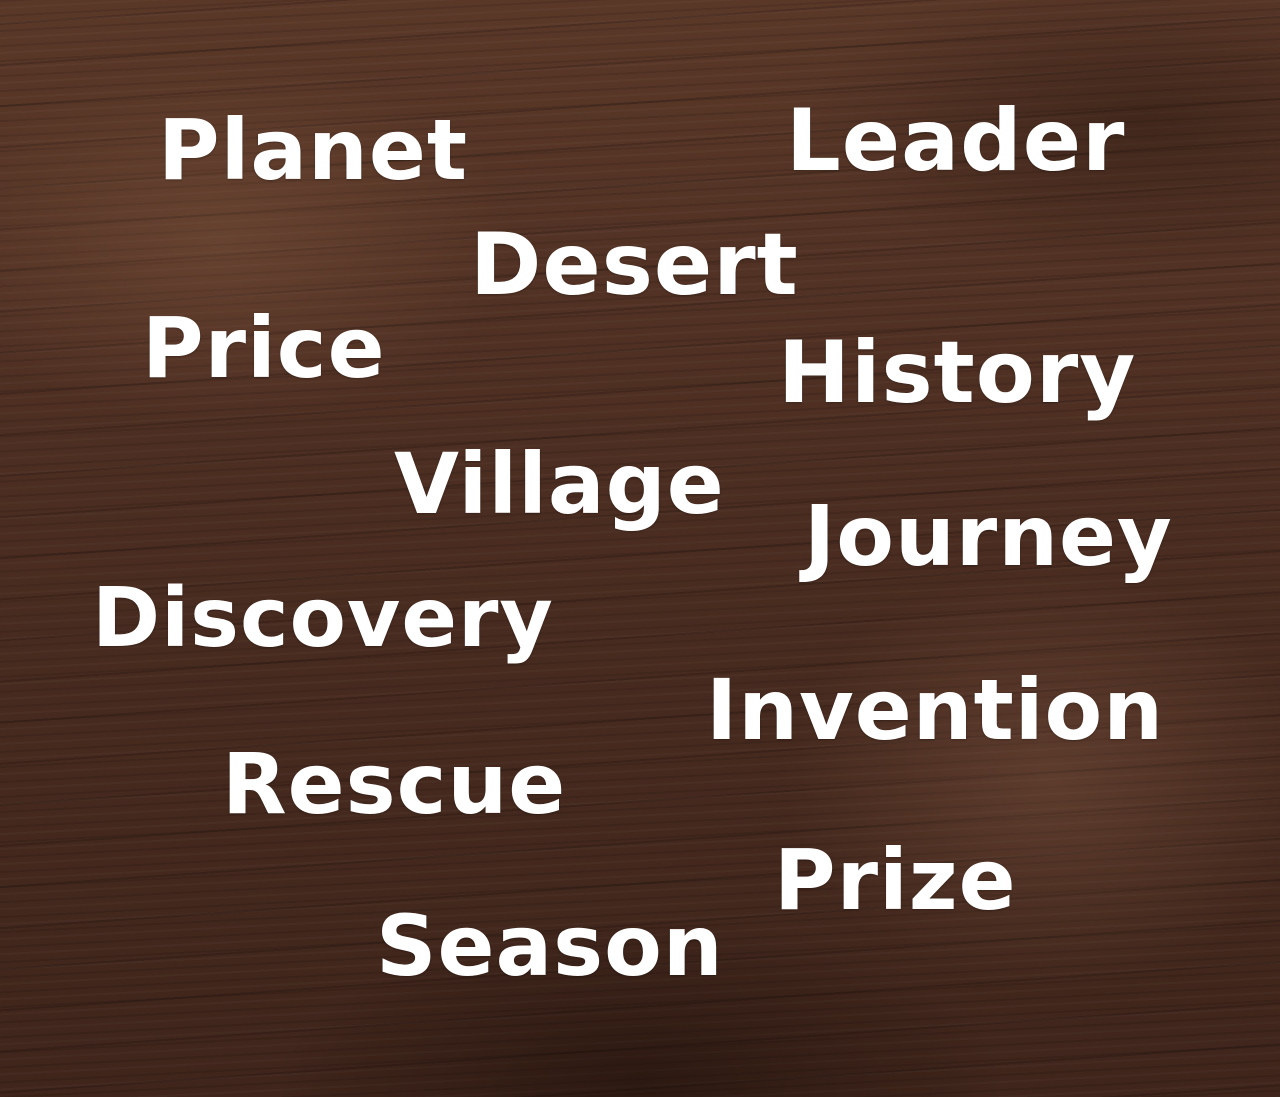 This screenshot has height=1097, width=1280. I want to click on word-planet: Planet, so click(313, 150).